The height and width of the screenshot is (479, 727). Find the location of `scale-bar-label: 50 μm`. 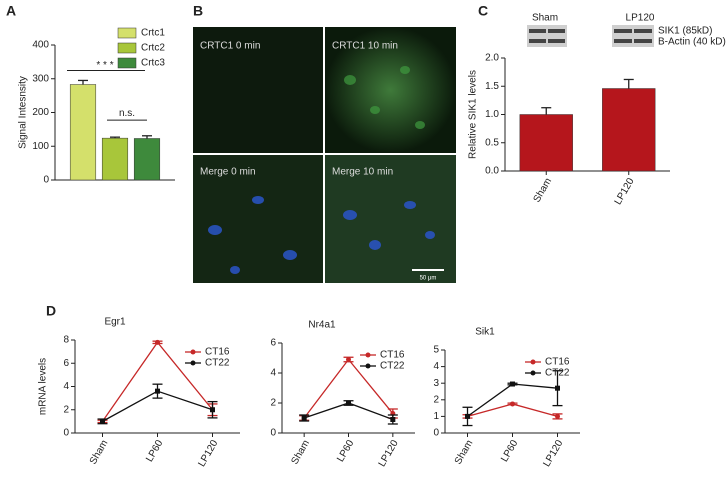

scale-bar-label: 50 μm is located at coordinates (428, 279).